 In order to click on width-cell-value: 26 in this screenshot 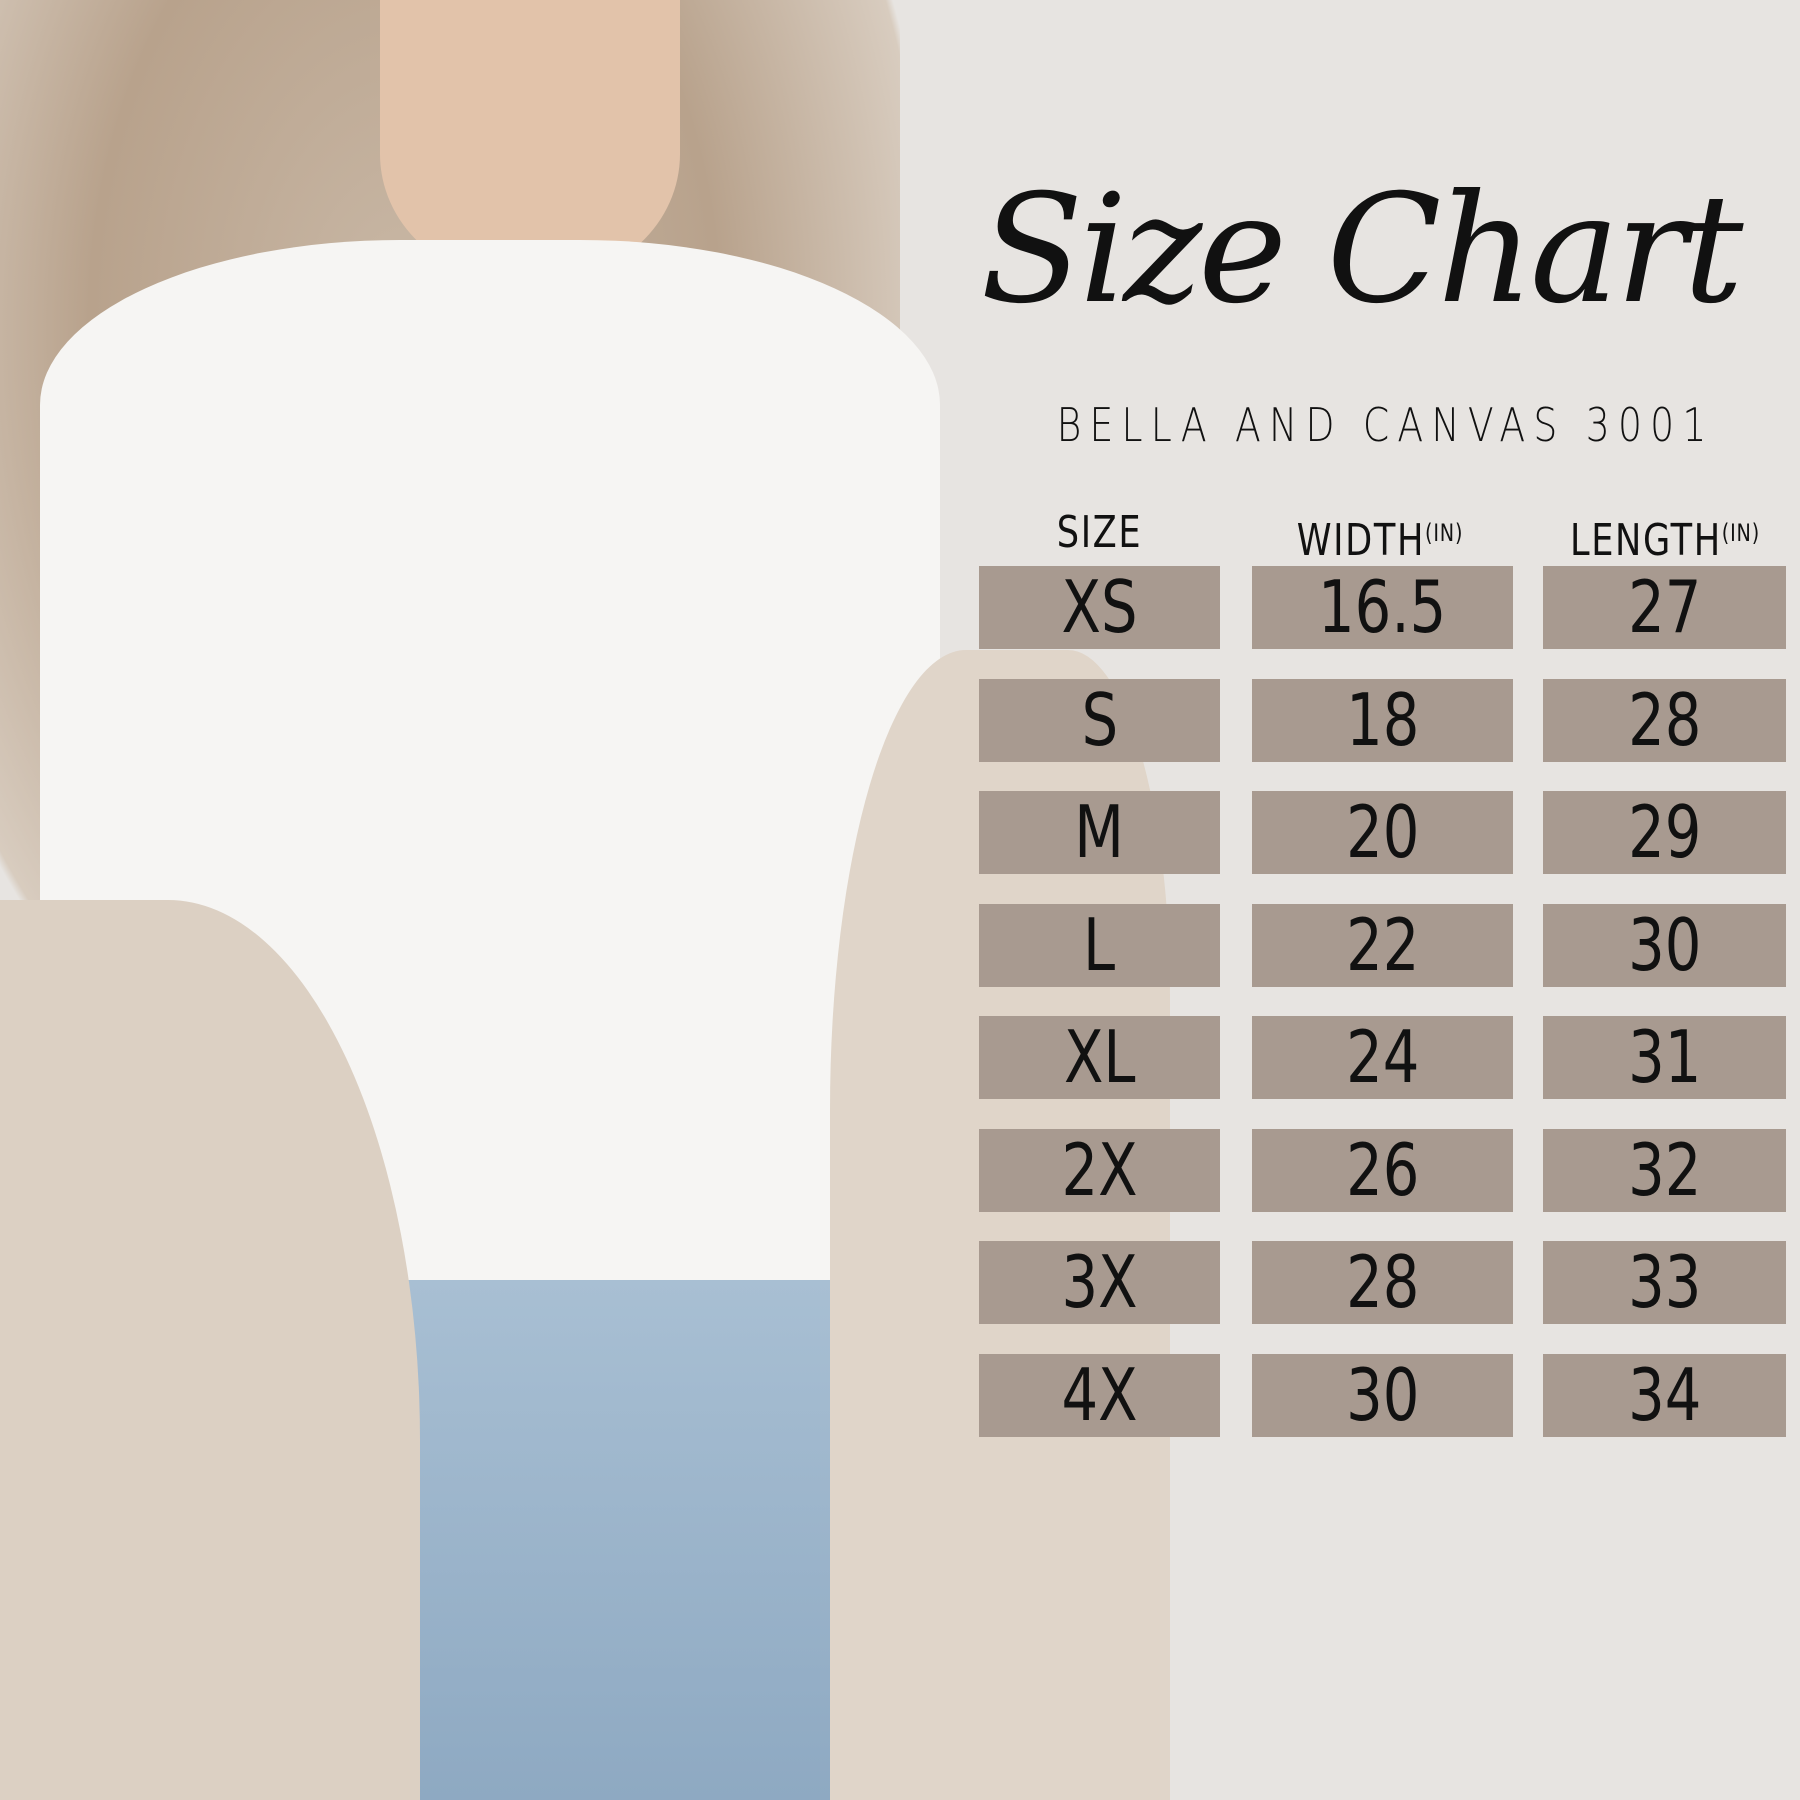, I will do `click(1382, 1170)`.